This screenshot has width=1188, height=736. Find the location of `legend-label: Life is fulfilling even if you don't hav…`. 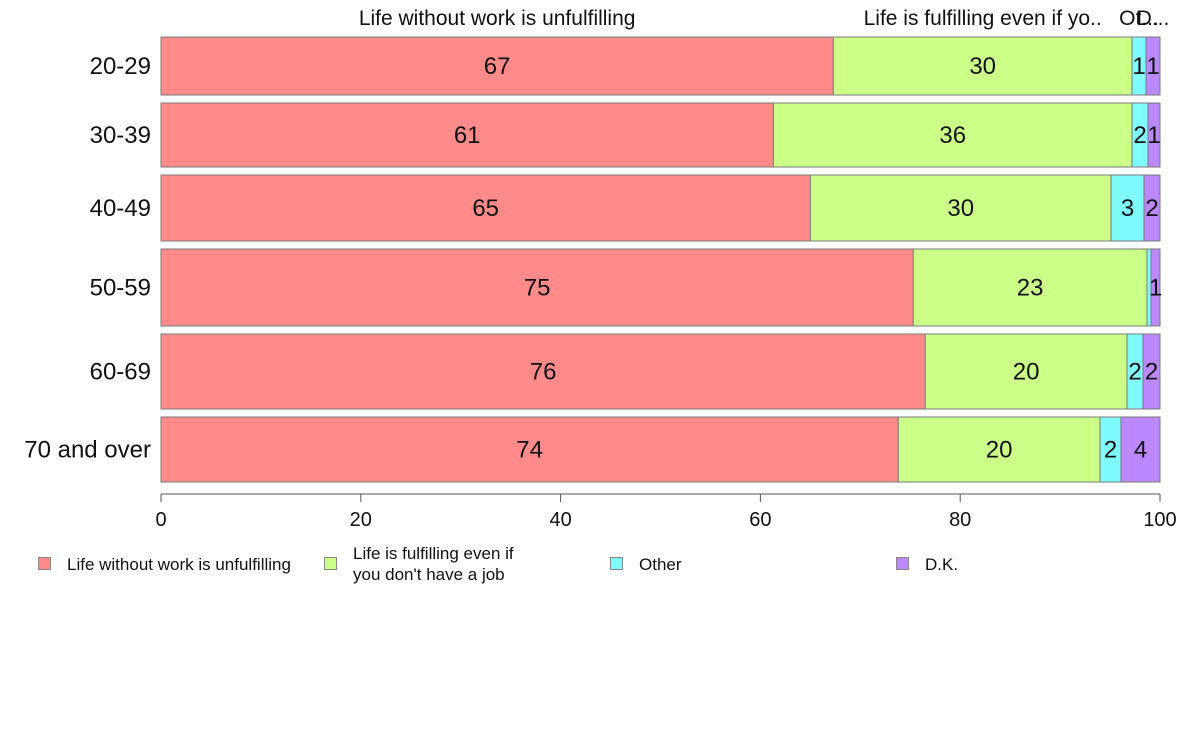

legend-label: Life is fulfilling even if you don't hav… is located at coordinates (433, 564).